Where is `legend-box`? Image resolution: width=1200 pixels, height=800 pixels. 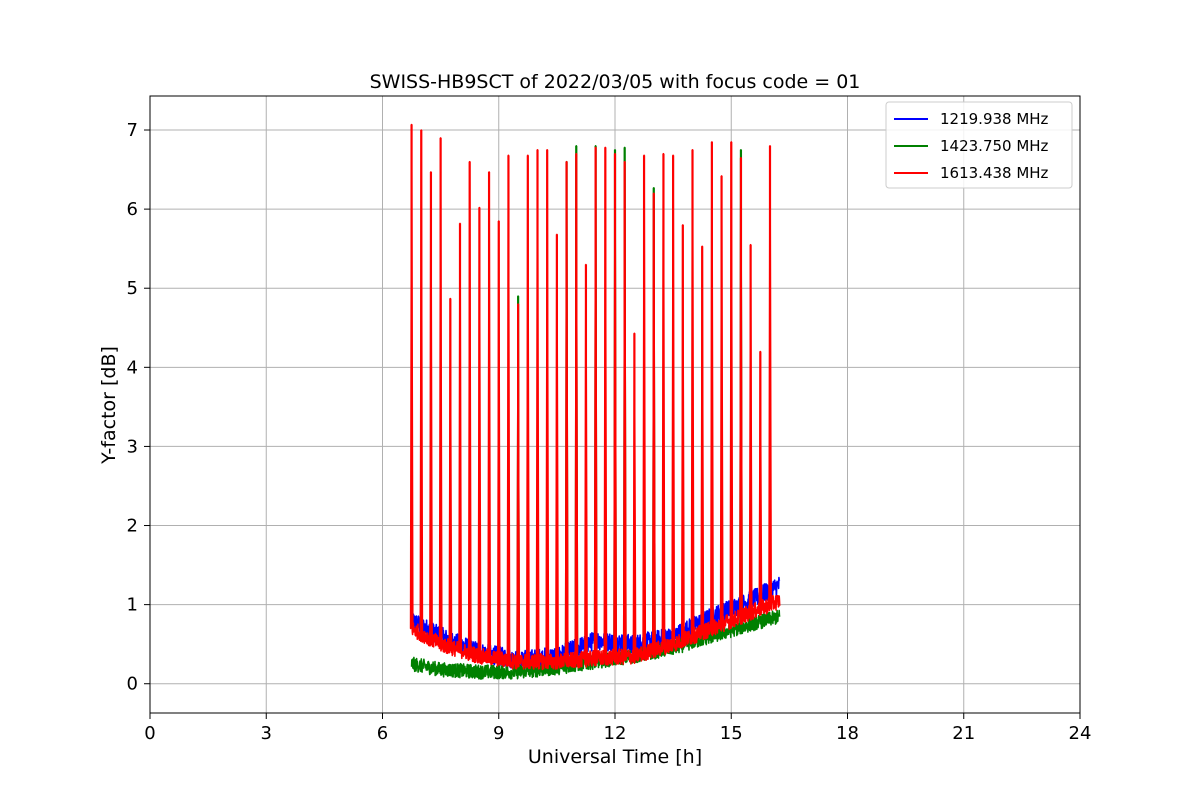
legend-box is located at coordinates (979, 145).